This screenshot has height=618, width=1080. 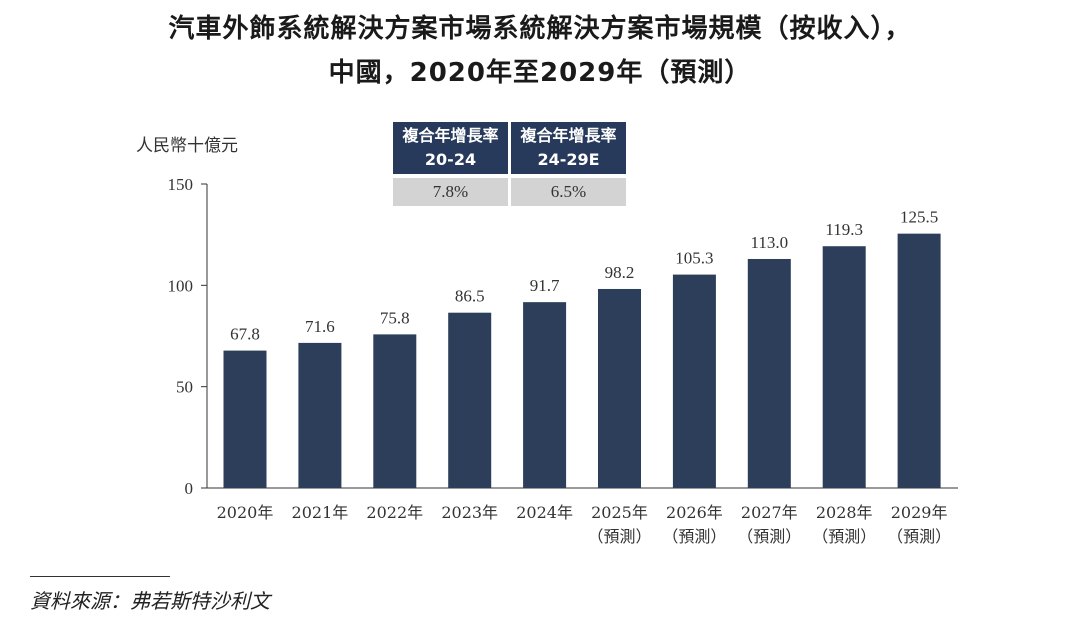 What do you see at coordinates (694, 512) in the screenshot?
I see `x-tick-label: 2026年` at bounding box center [694, 512].